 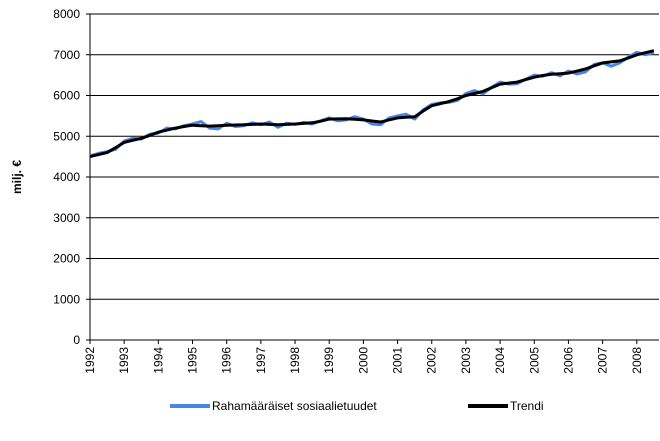 I want to click on y-tick-label: 8000, so click(x=66, y=14).